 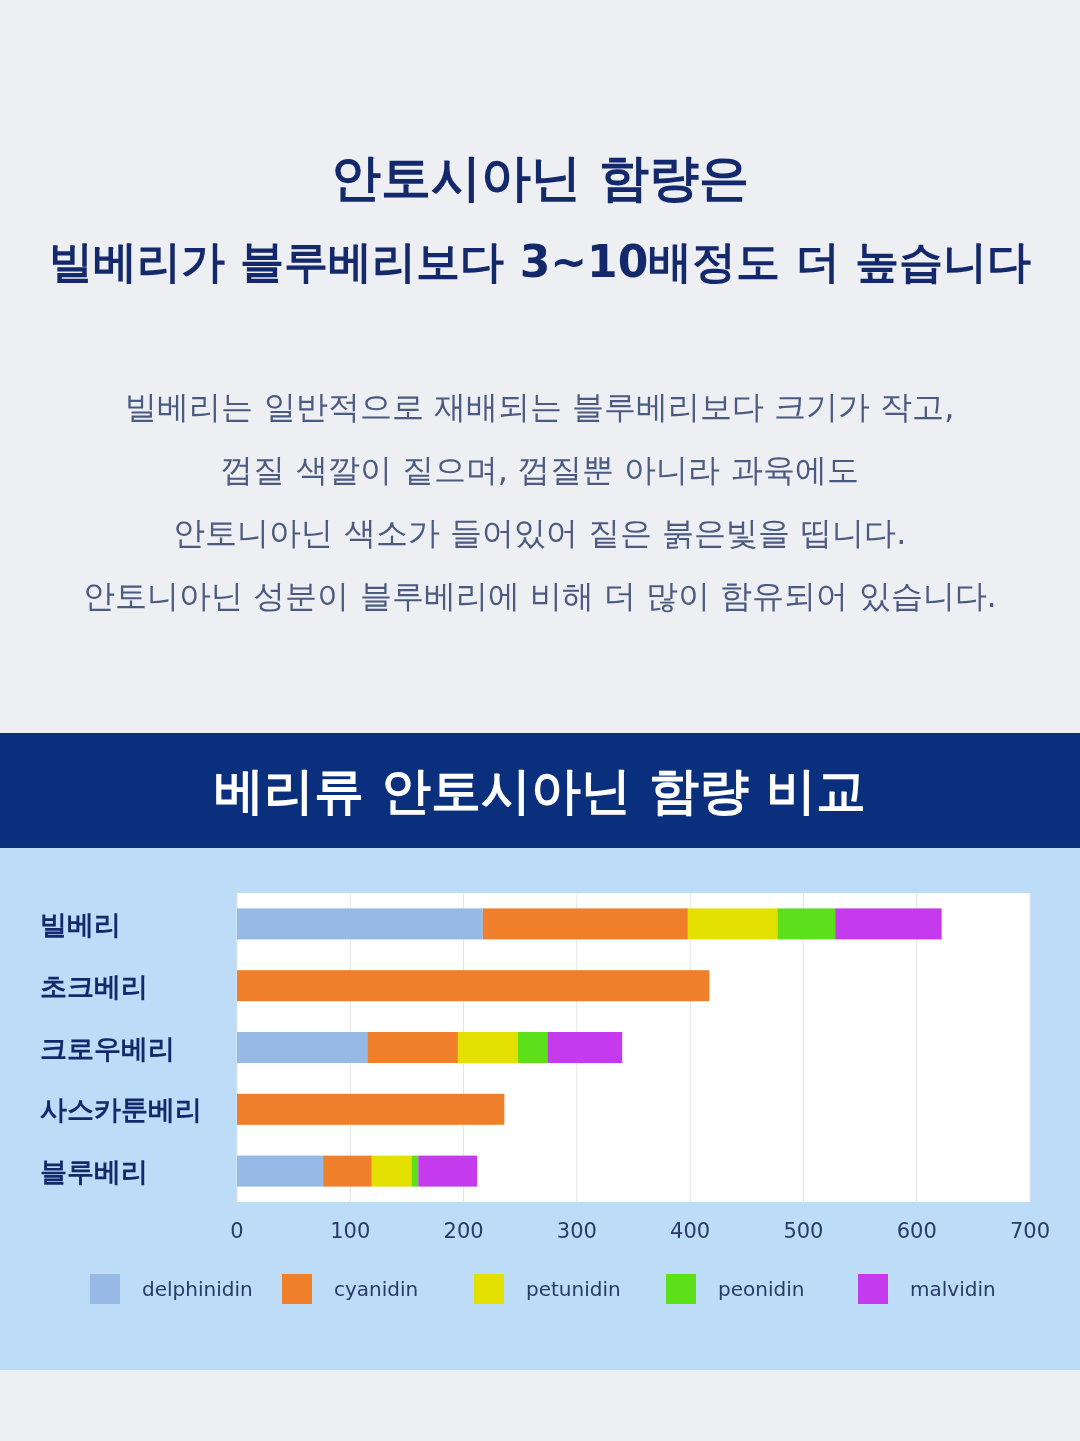 What do you see at coordinates (761, 1289) in the screenshot?
I see `legend-label: peonidin` at bounding box center [761, 1289].